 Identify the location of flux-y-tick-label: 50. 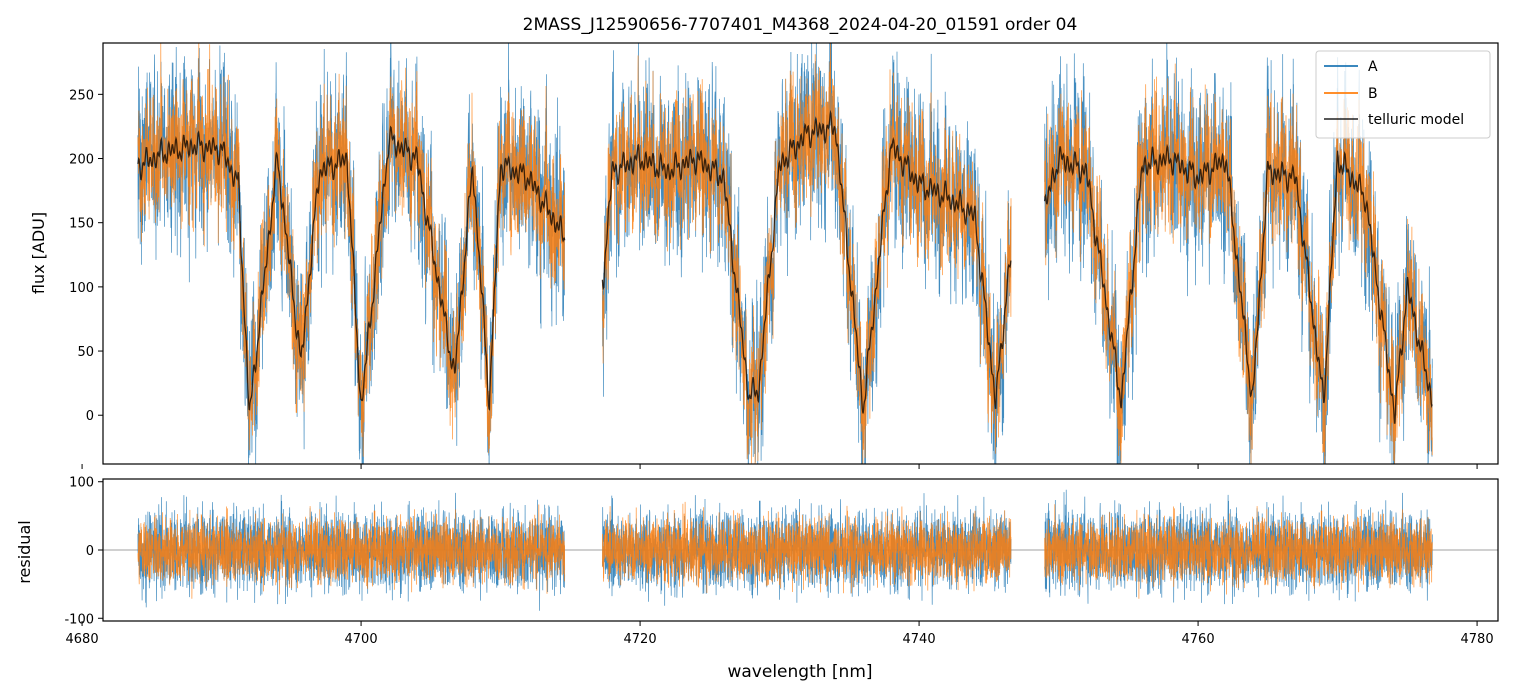
(85, 352).